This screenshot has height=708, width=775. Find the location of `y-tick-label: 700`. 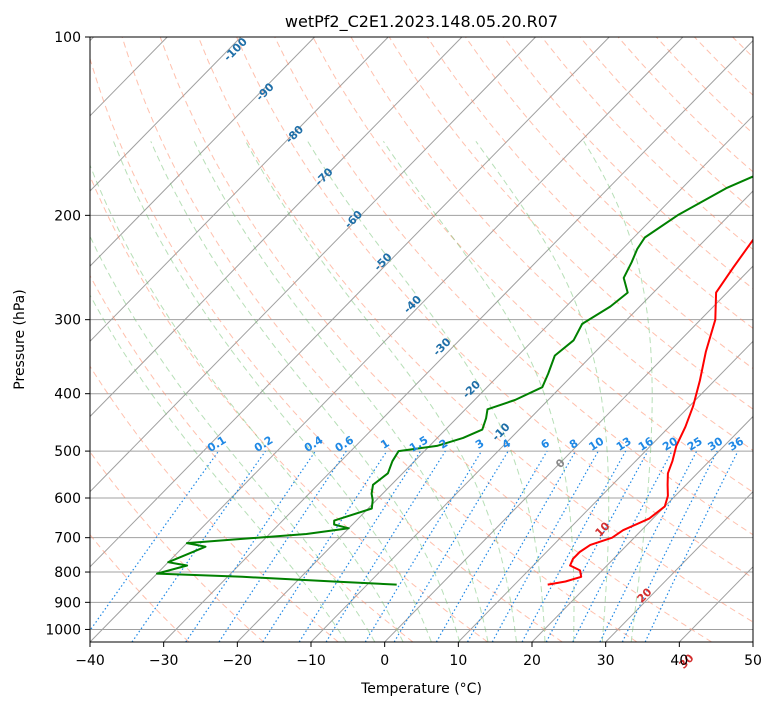

y-tick-label: 700 is located at coordinates (67, 539).